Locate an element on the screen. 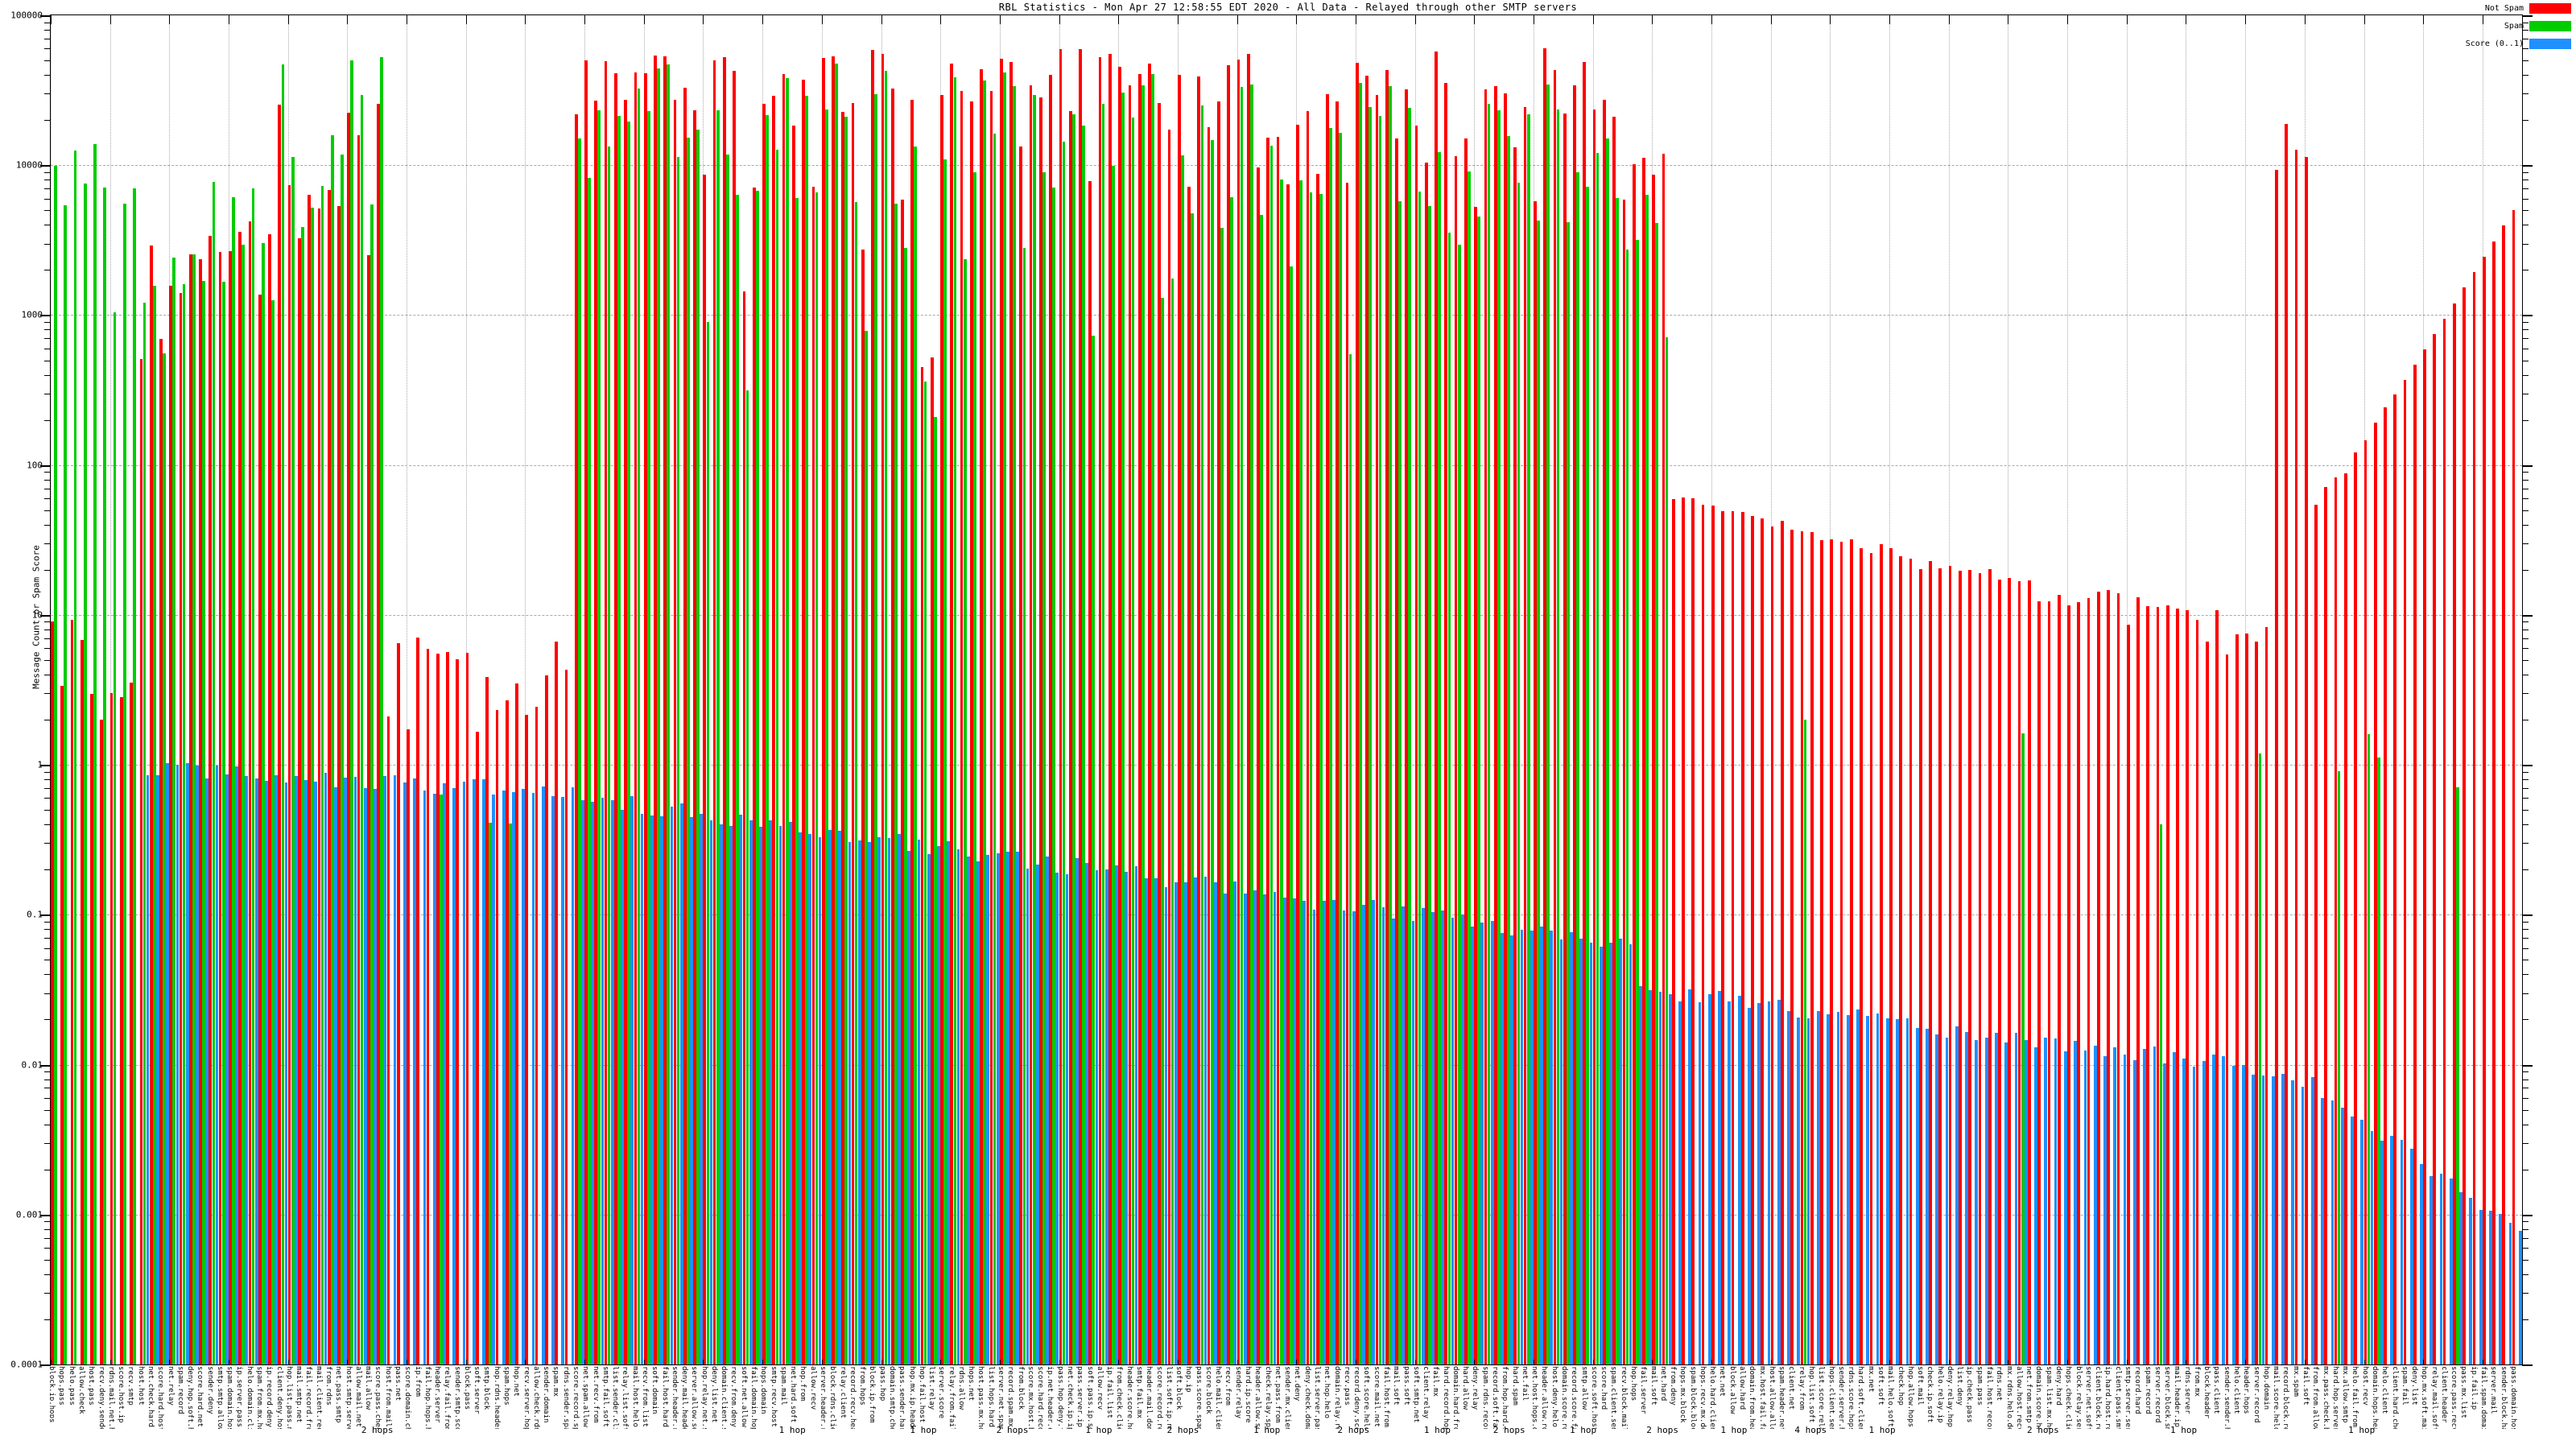  x-axis-tick-label: allow.hard is located at coordinates (1742, 1388).